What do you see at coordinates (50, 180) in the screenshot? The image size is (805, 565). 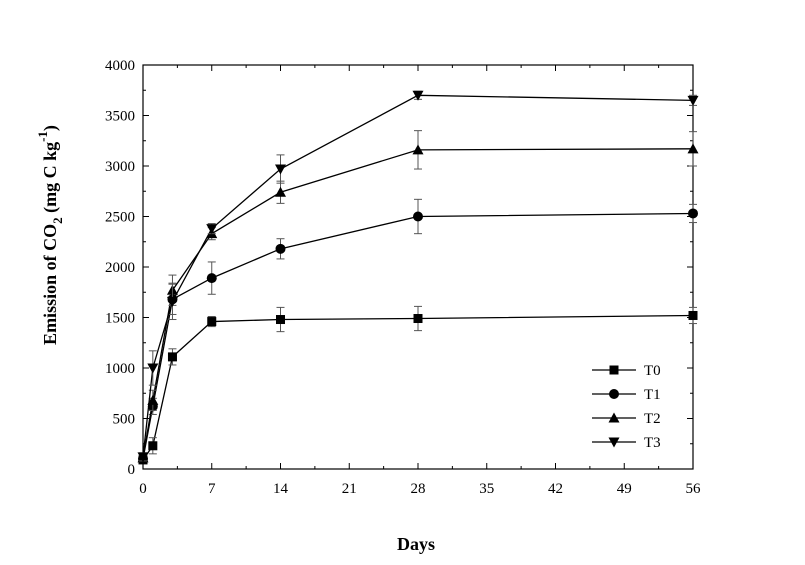 I see `y-axis-title-part2: (mg C kg` at bounding box center [50, 180].